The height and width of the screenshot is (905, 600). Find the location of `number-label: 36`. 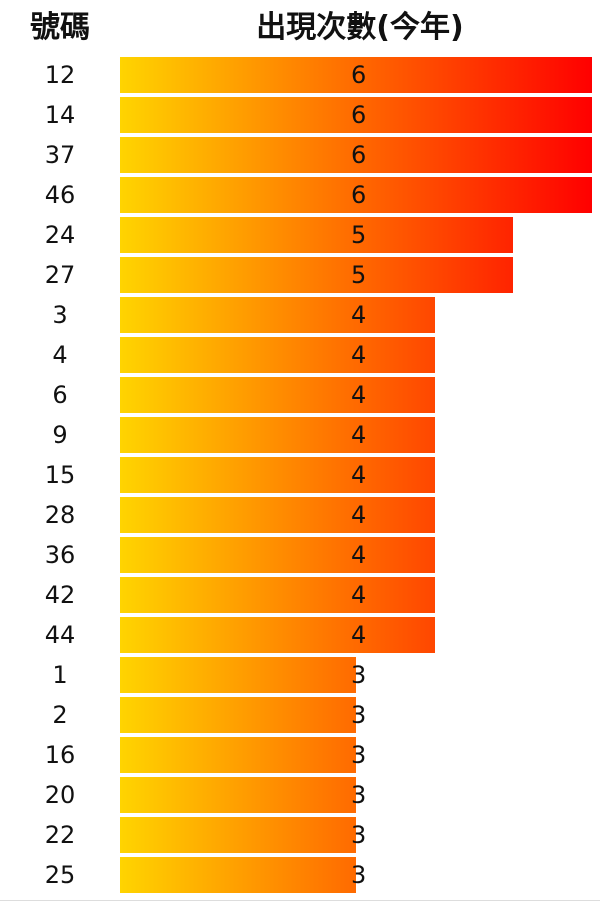

number-label: 36 is located at coordinates (60, 555).